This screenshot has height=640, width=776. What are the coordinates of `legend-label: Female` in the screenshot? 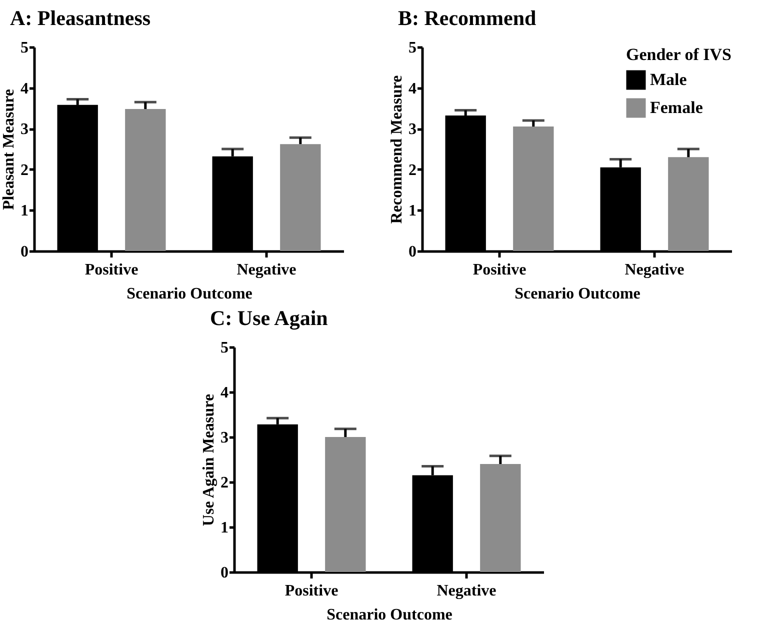 It's located at (677, 107).